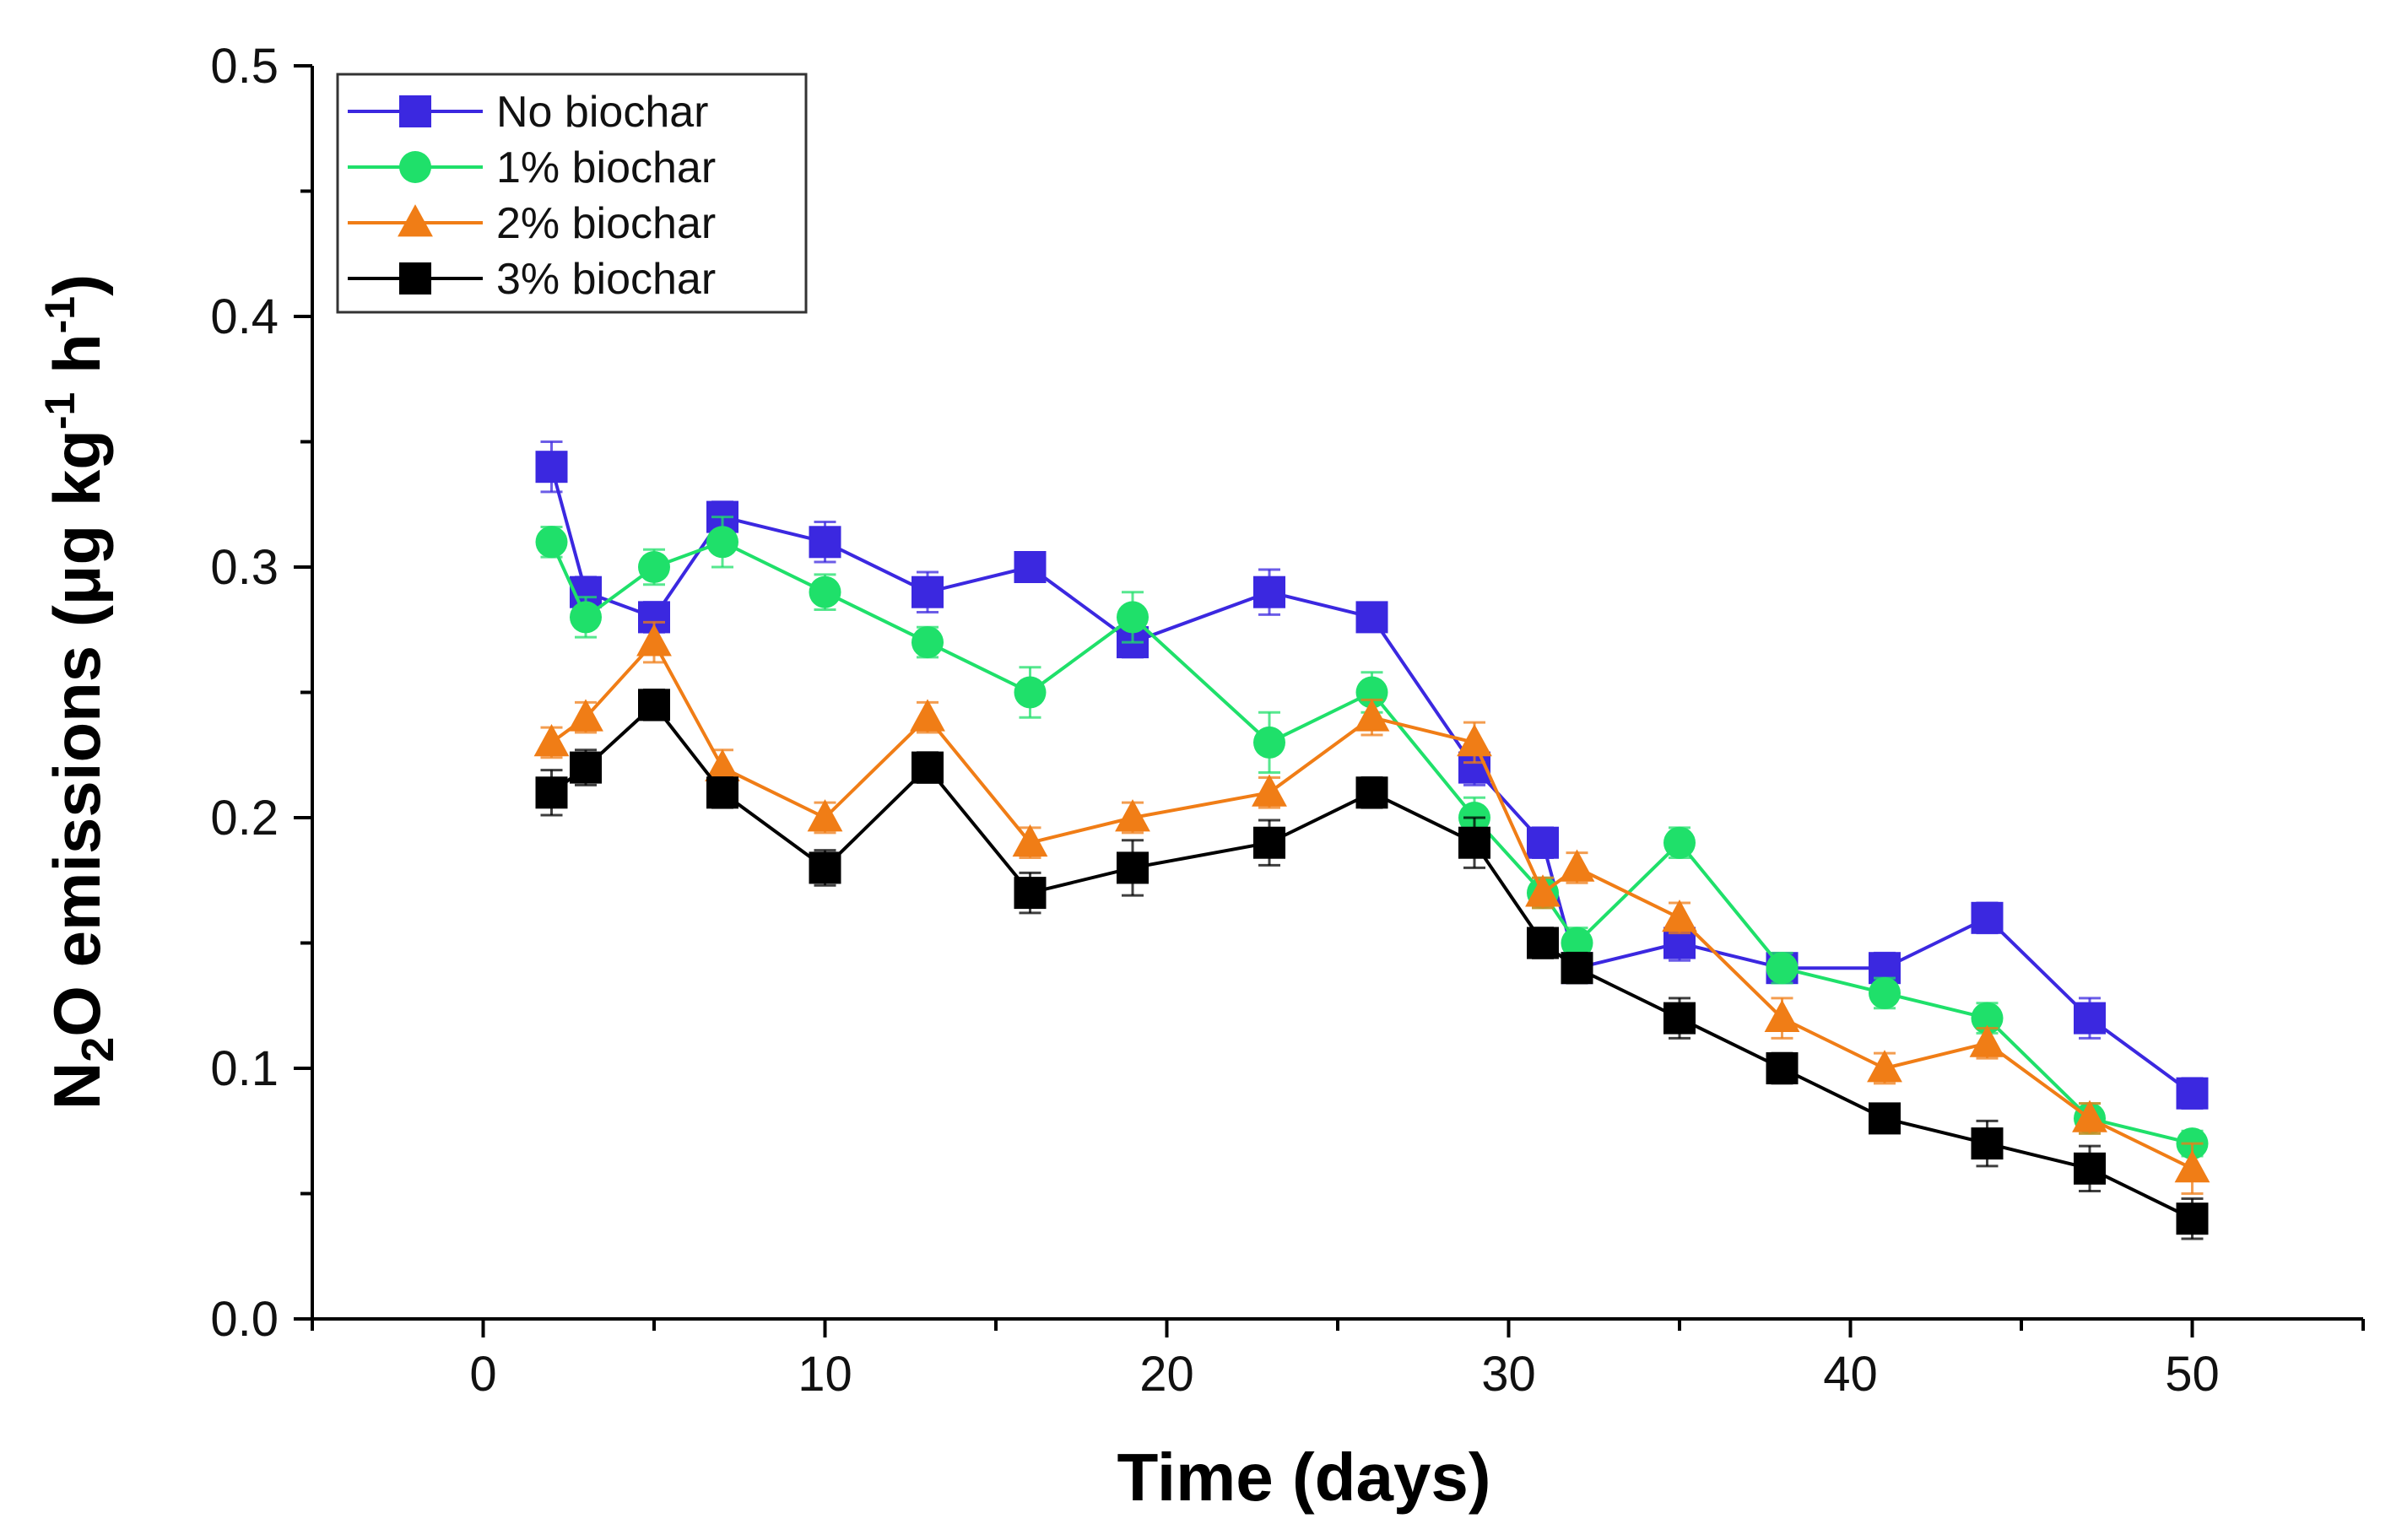  Describe the element at coordinates (1166, 1374) in the screenshot. I see `x-tick-label: 20` at that location.